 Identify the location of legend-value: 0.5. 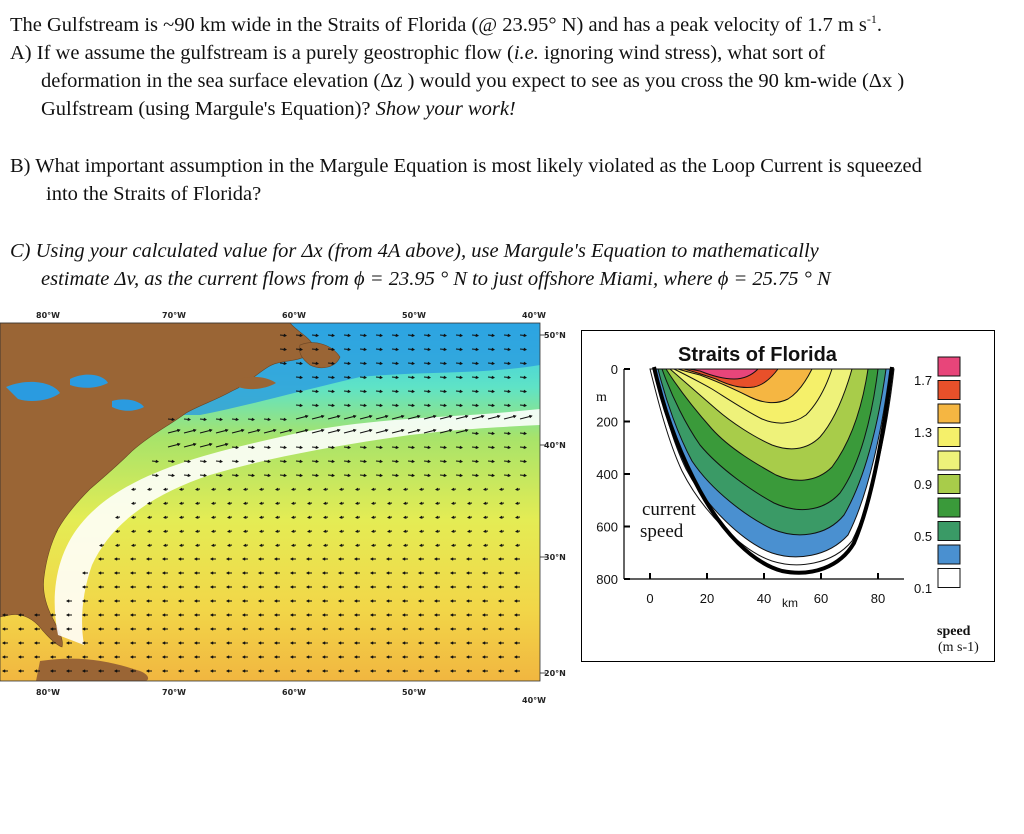
(923, 536).